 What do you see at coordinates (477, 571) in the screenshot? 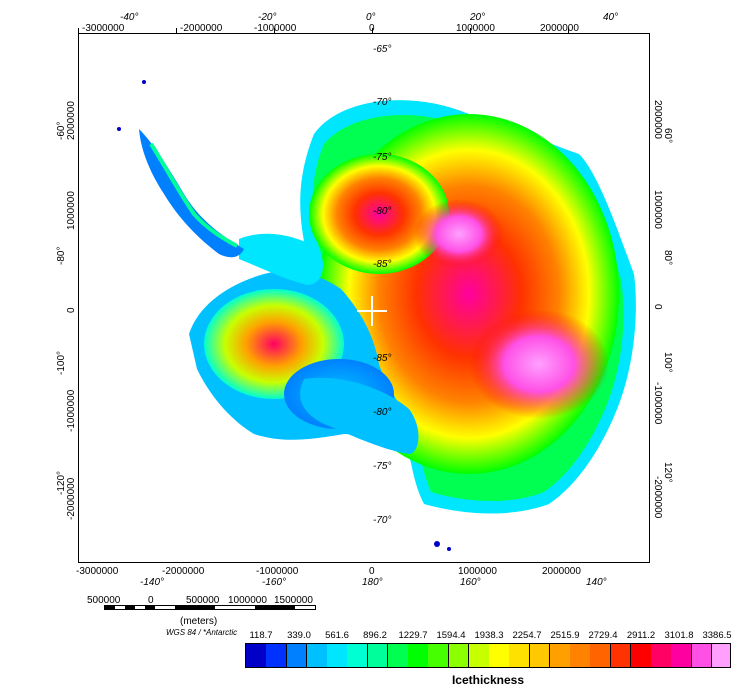
I see `x-tick-label-bottom: 1000000` at bounding box center [477, 571].